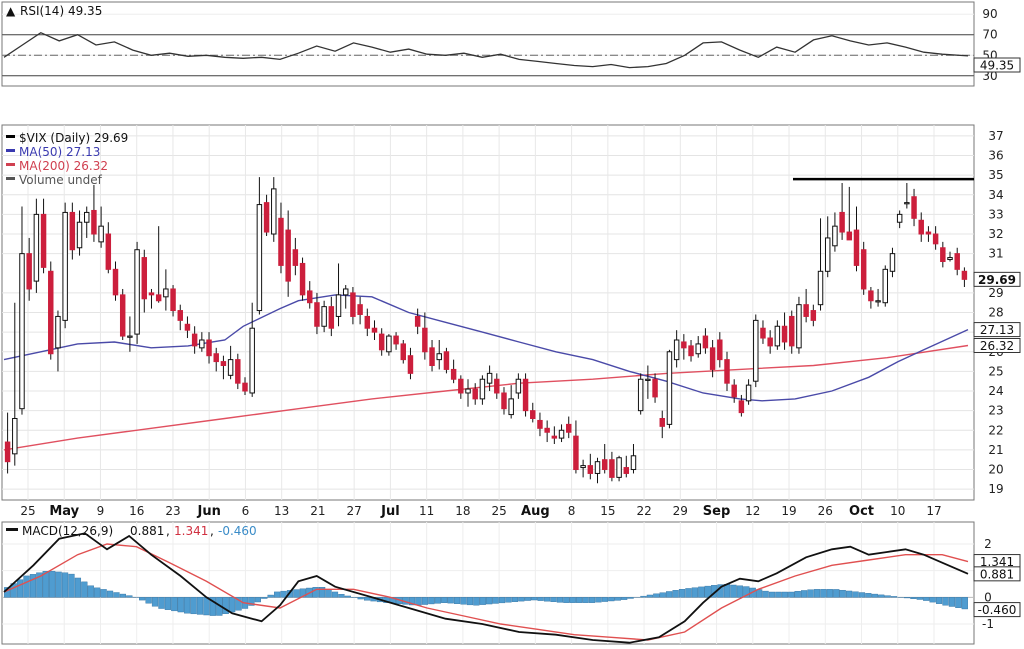 This screenshot has width=1024, height=649. Describe the element at coordinates (997, 610) in the screenshot. I see `value-tag-text: -0.460` at that location.